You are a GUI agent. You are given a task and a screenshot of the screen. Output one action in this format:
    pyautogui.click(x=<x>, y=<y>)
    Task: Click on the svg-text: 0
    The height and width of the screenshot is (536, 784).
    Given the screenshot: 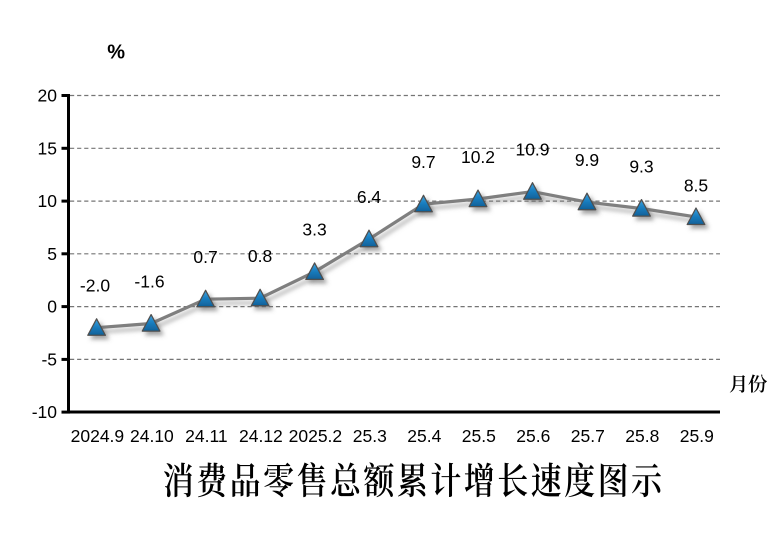 What is the action you would take?
    pyautogui.click(x=52, y=307)
    